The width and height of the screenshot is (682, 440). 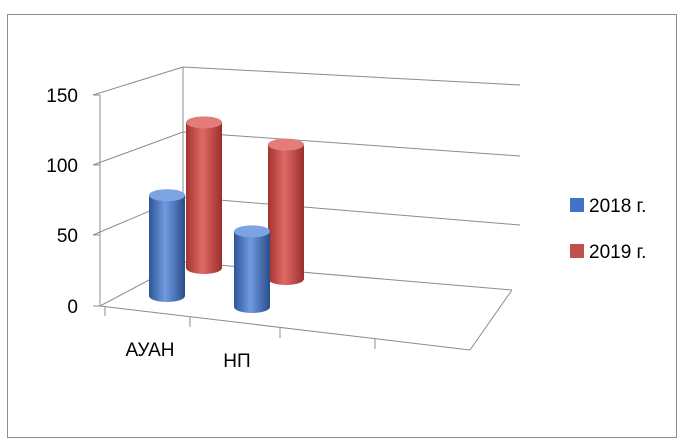 I want to click on side-depth-mid1, so click(x=138, y=148).